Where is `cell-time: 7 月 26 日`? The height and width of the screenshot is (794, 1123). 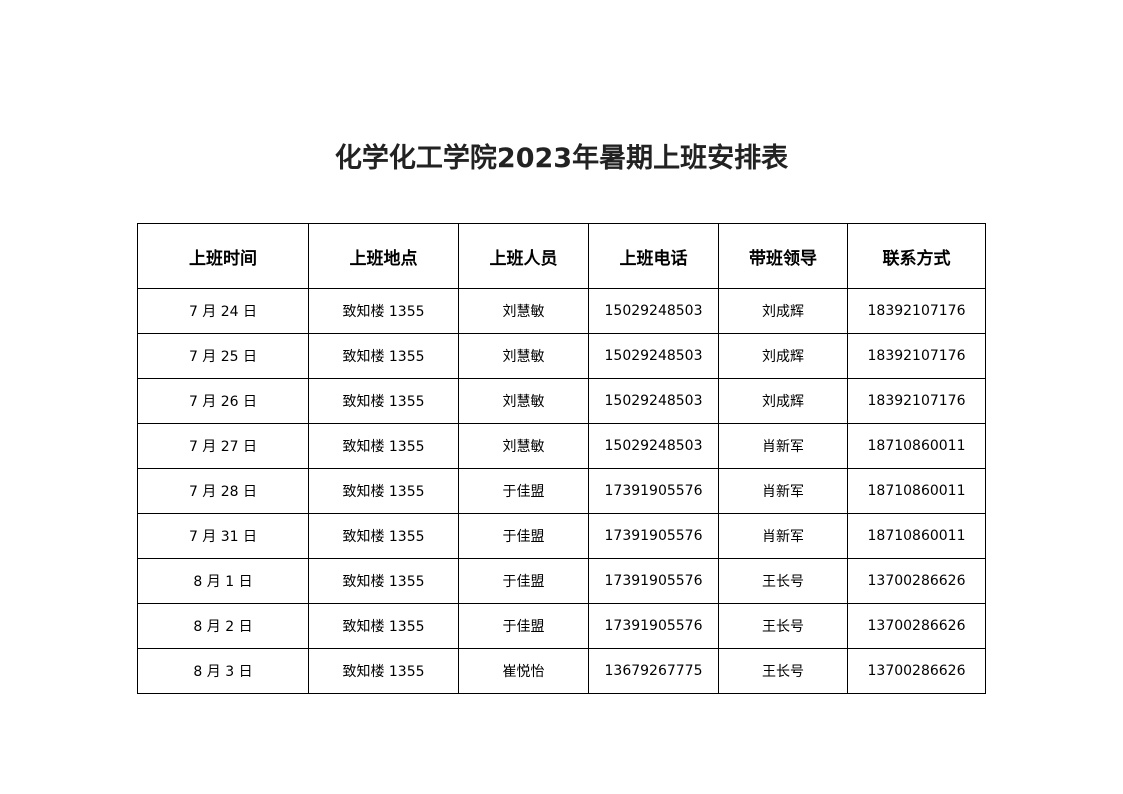
cell-time: 7 月 26 日 is located at coordinates (223, 401).